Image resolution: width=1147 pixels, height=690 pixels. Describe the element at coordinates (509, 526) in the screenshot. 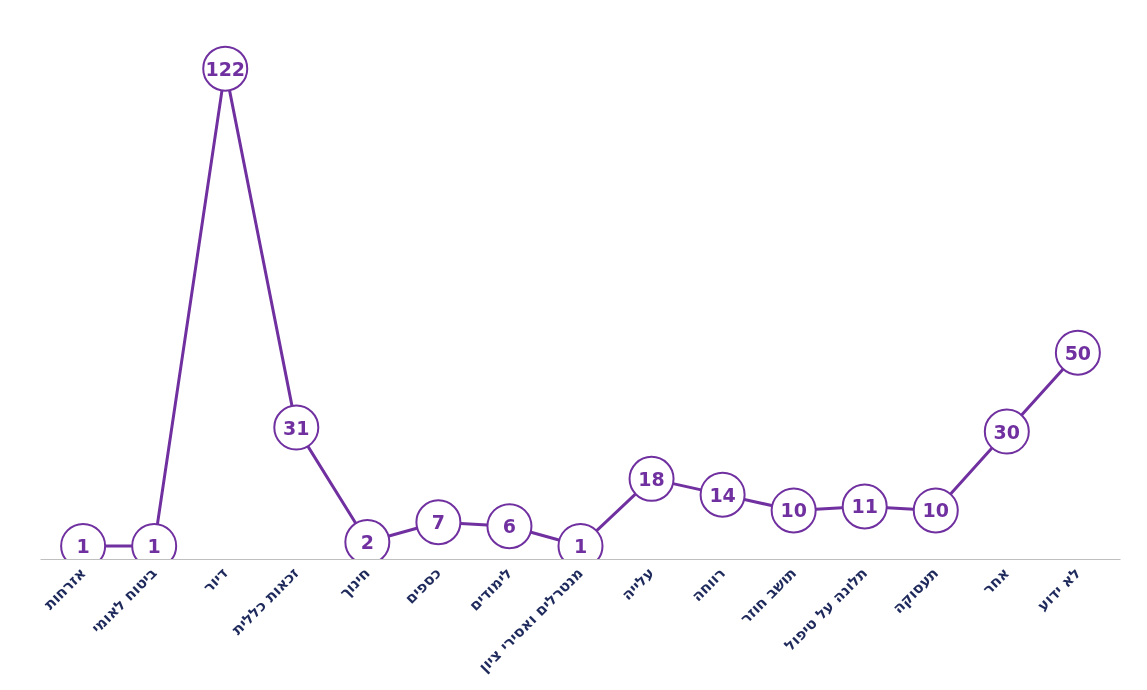

I see `data-label: 6` at that location.